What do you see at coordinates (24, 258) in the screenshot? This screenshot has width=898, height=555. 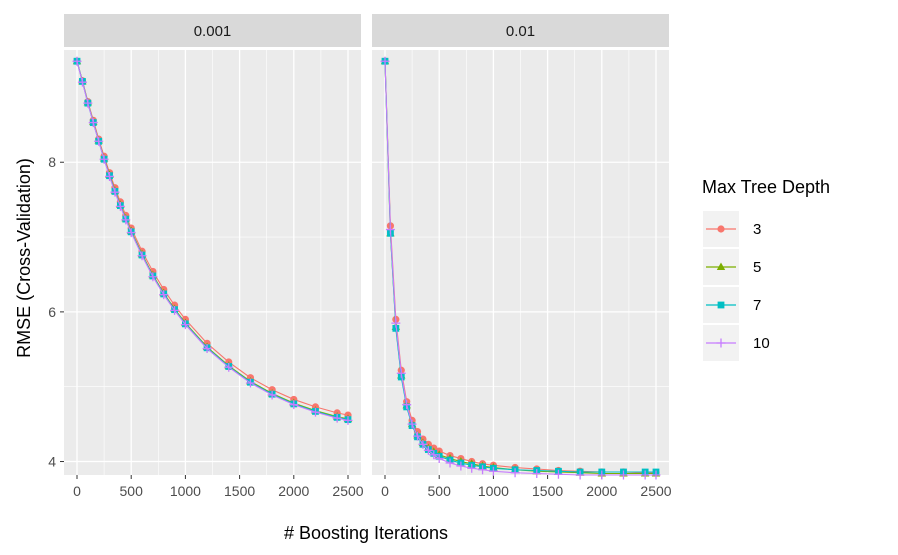 I see `y-axis-title: RMSE (Cross-Validation)` at bounding box center [24, 258].